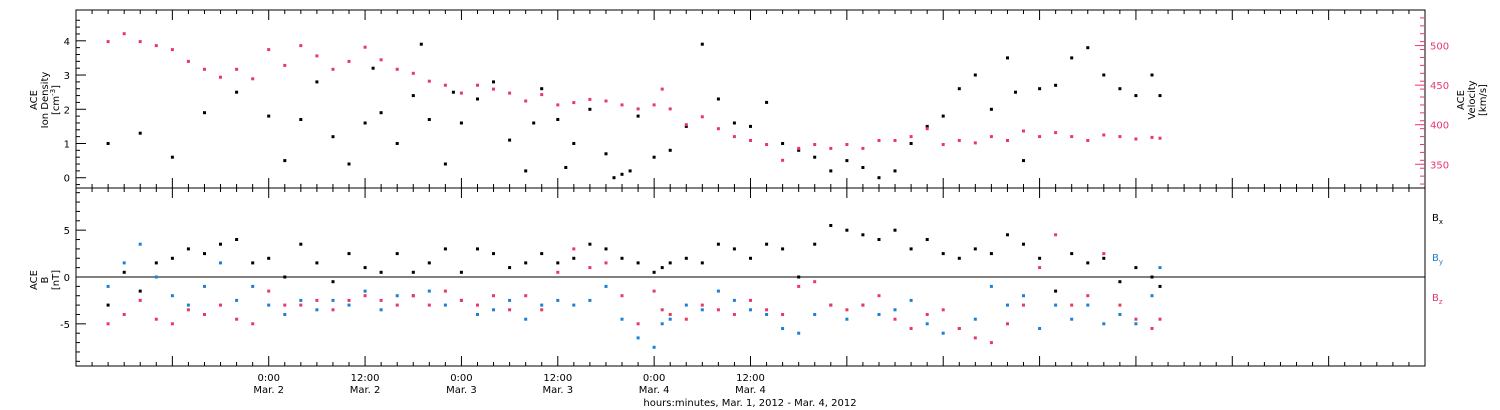  I want to click on velocity-tick-label: 450, so click(1439, 86).